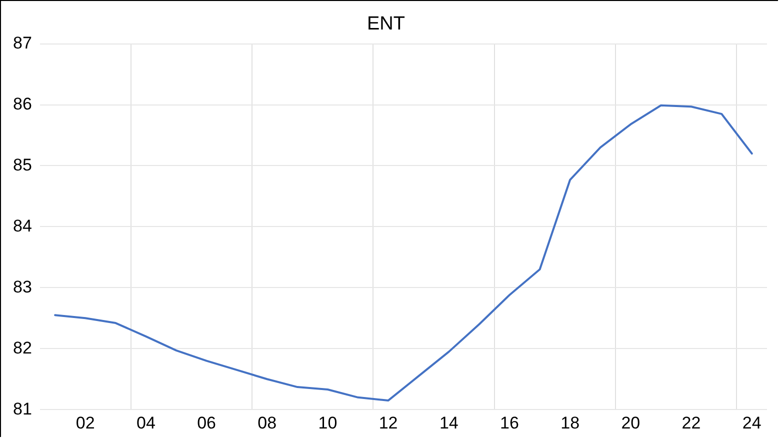  What do you see at coordinates (85, 422) in the screenshot?
I see `x-tick-label: 02` at bounding box center [85, 422].